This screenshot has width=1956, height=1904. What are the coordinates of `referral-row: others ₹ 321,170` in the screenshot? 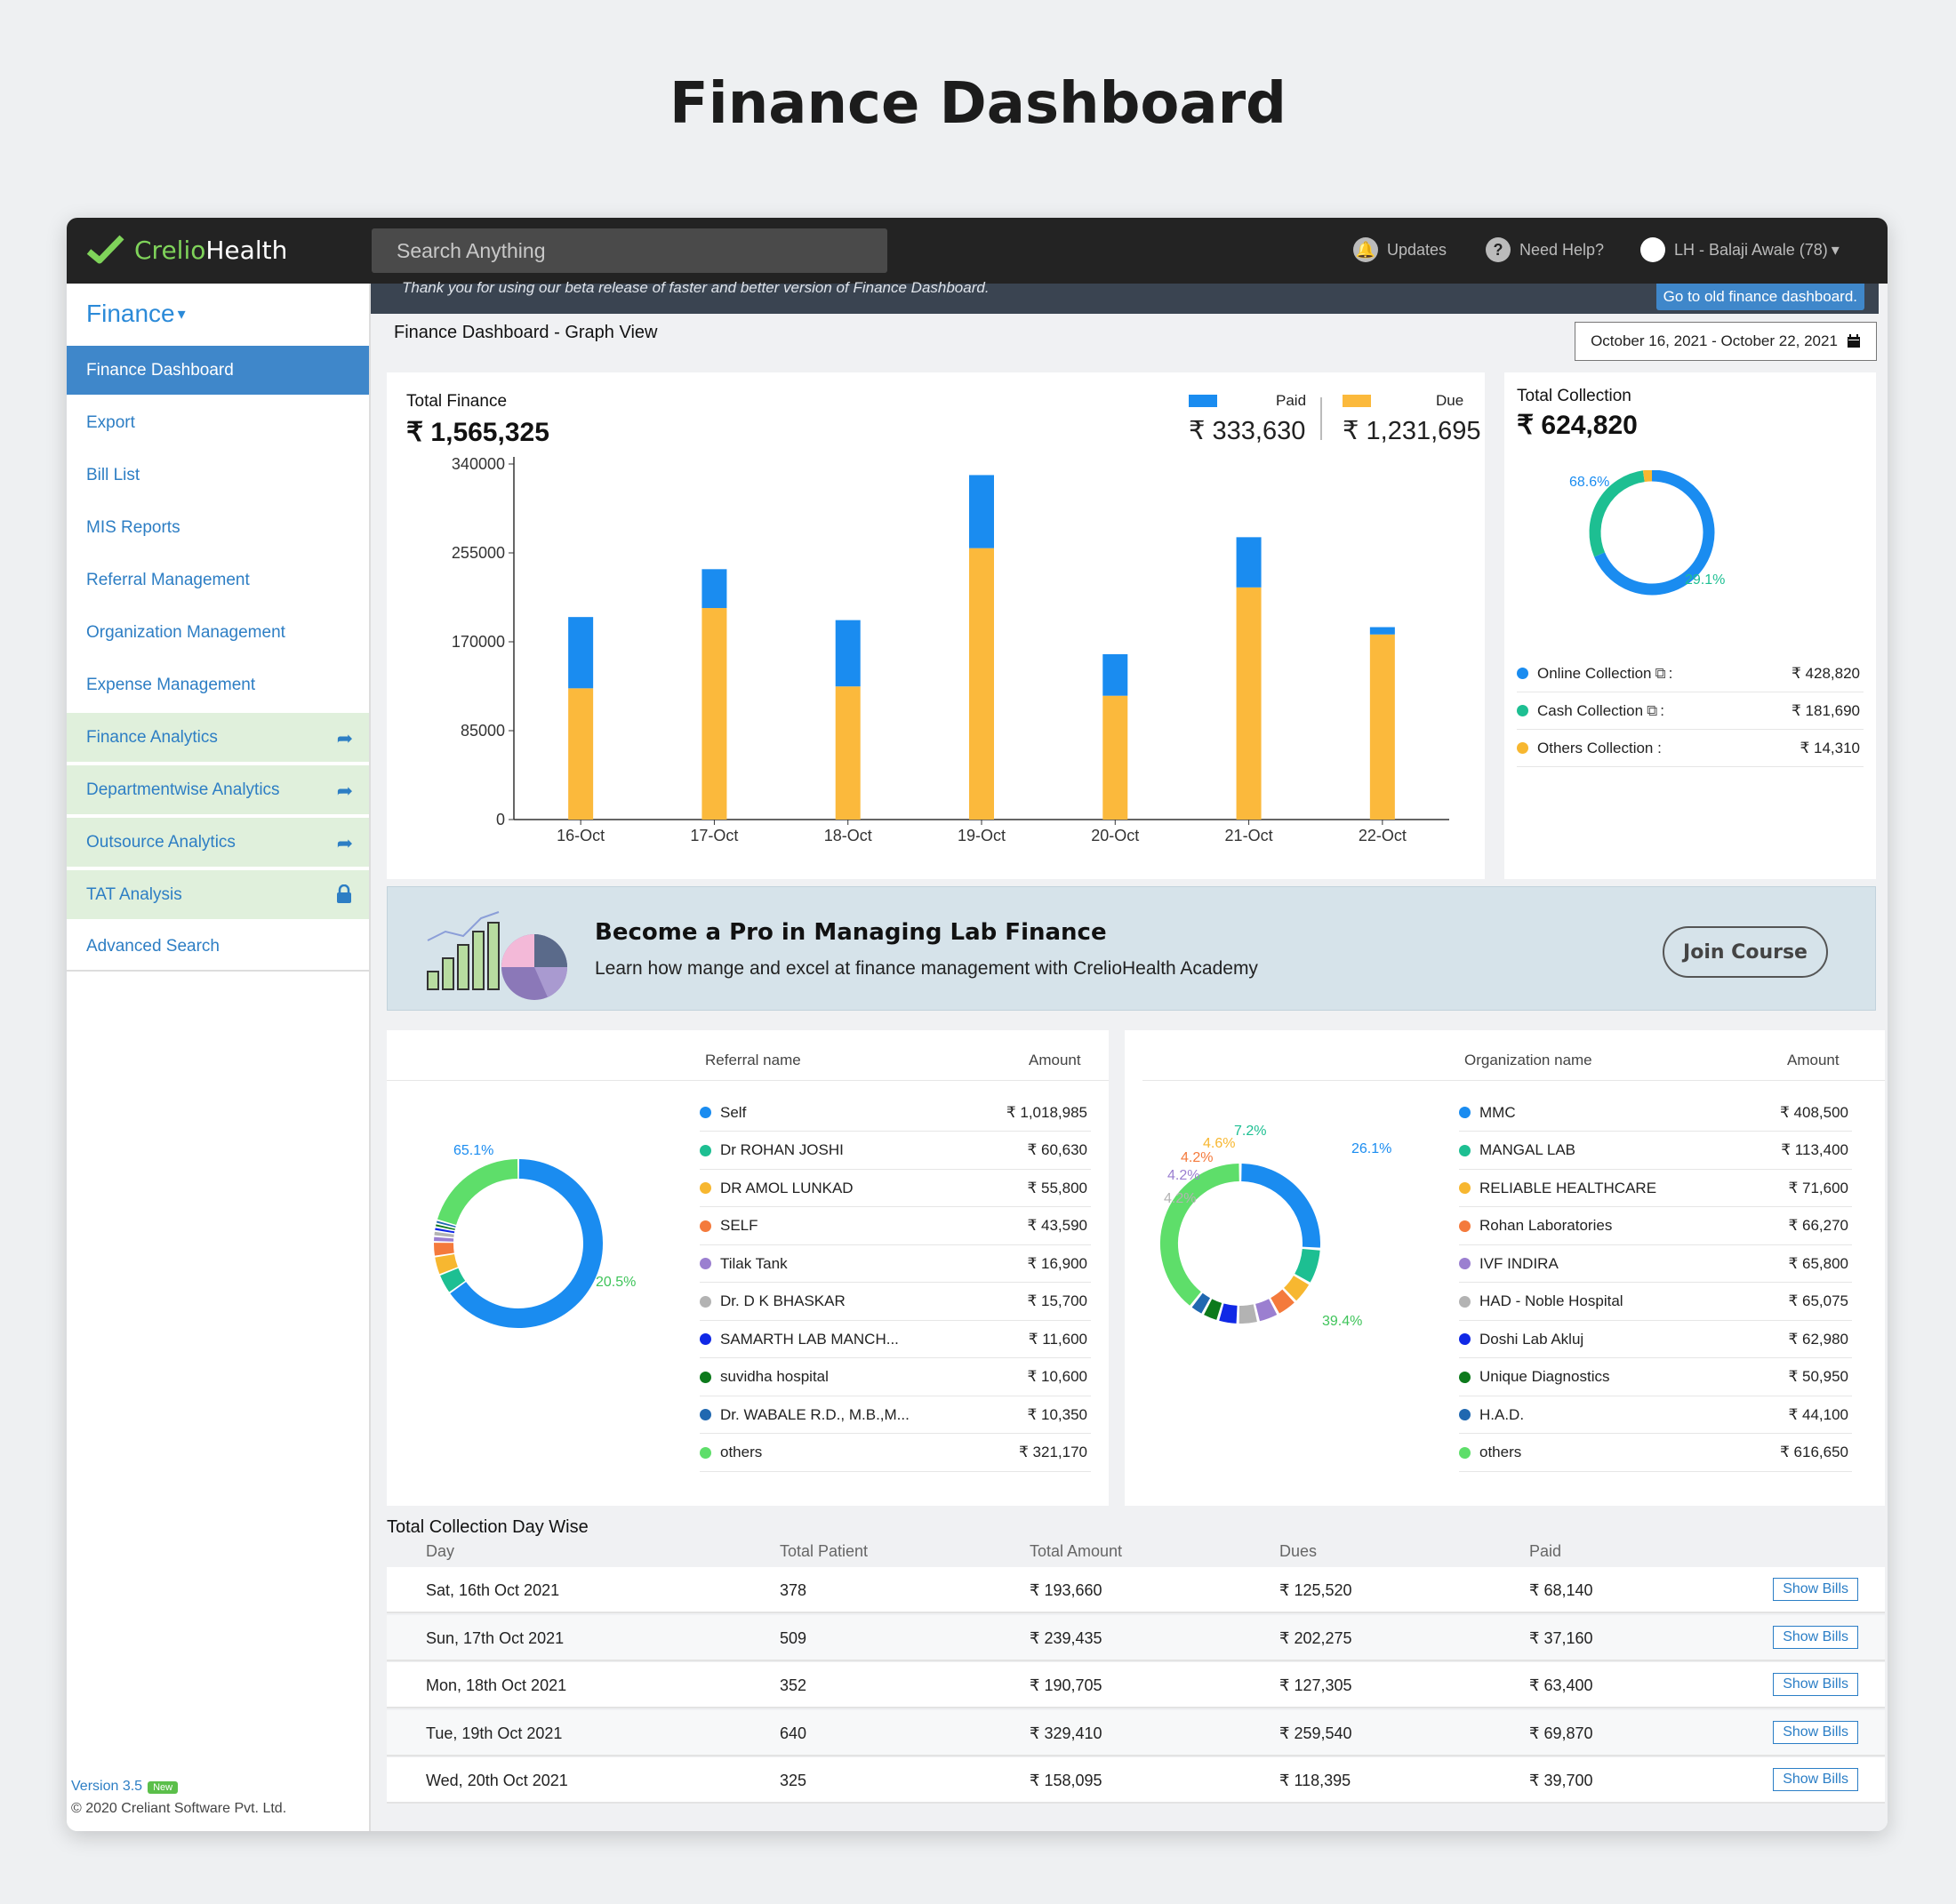 It's located at (895, 1453).